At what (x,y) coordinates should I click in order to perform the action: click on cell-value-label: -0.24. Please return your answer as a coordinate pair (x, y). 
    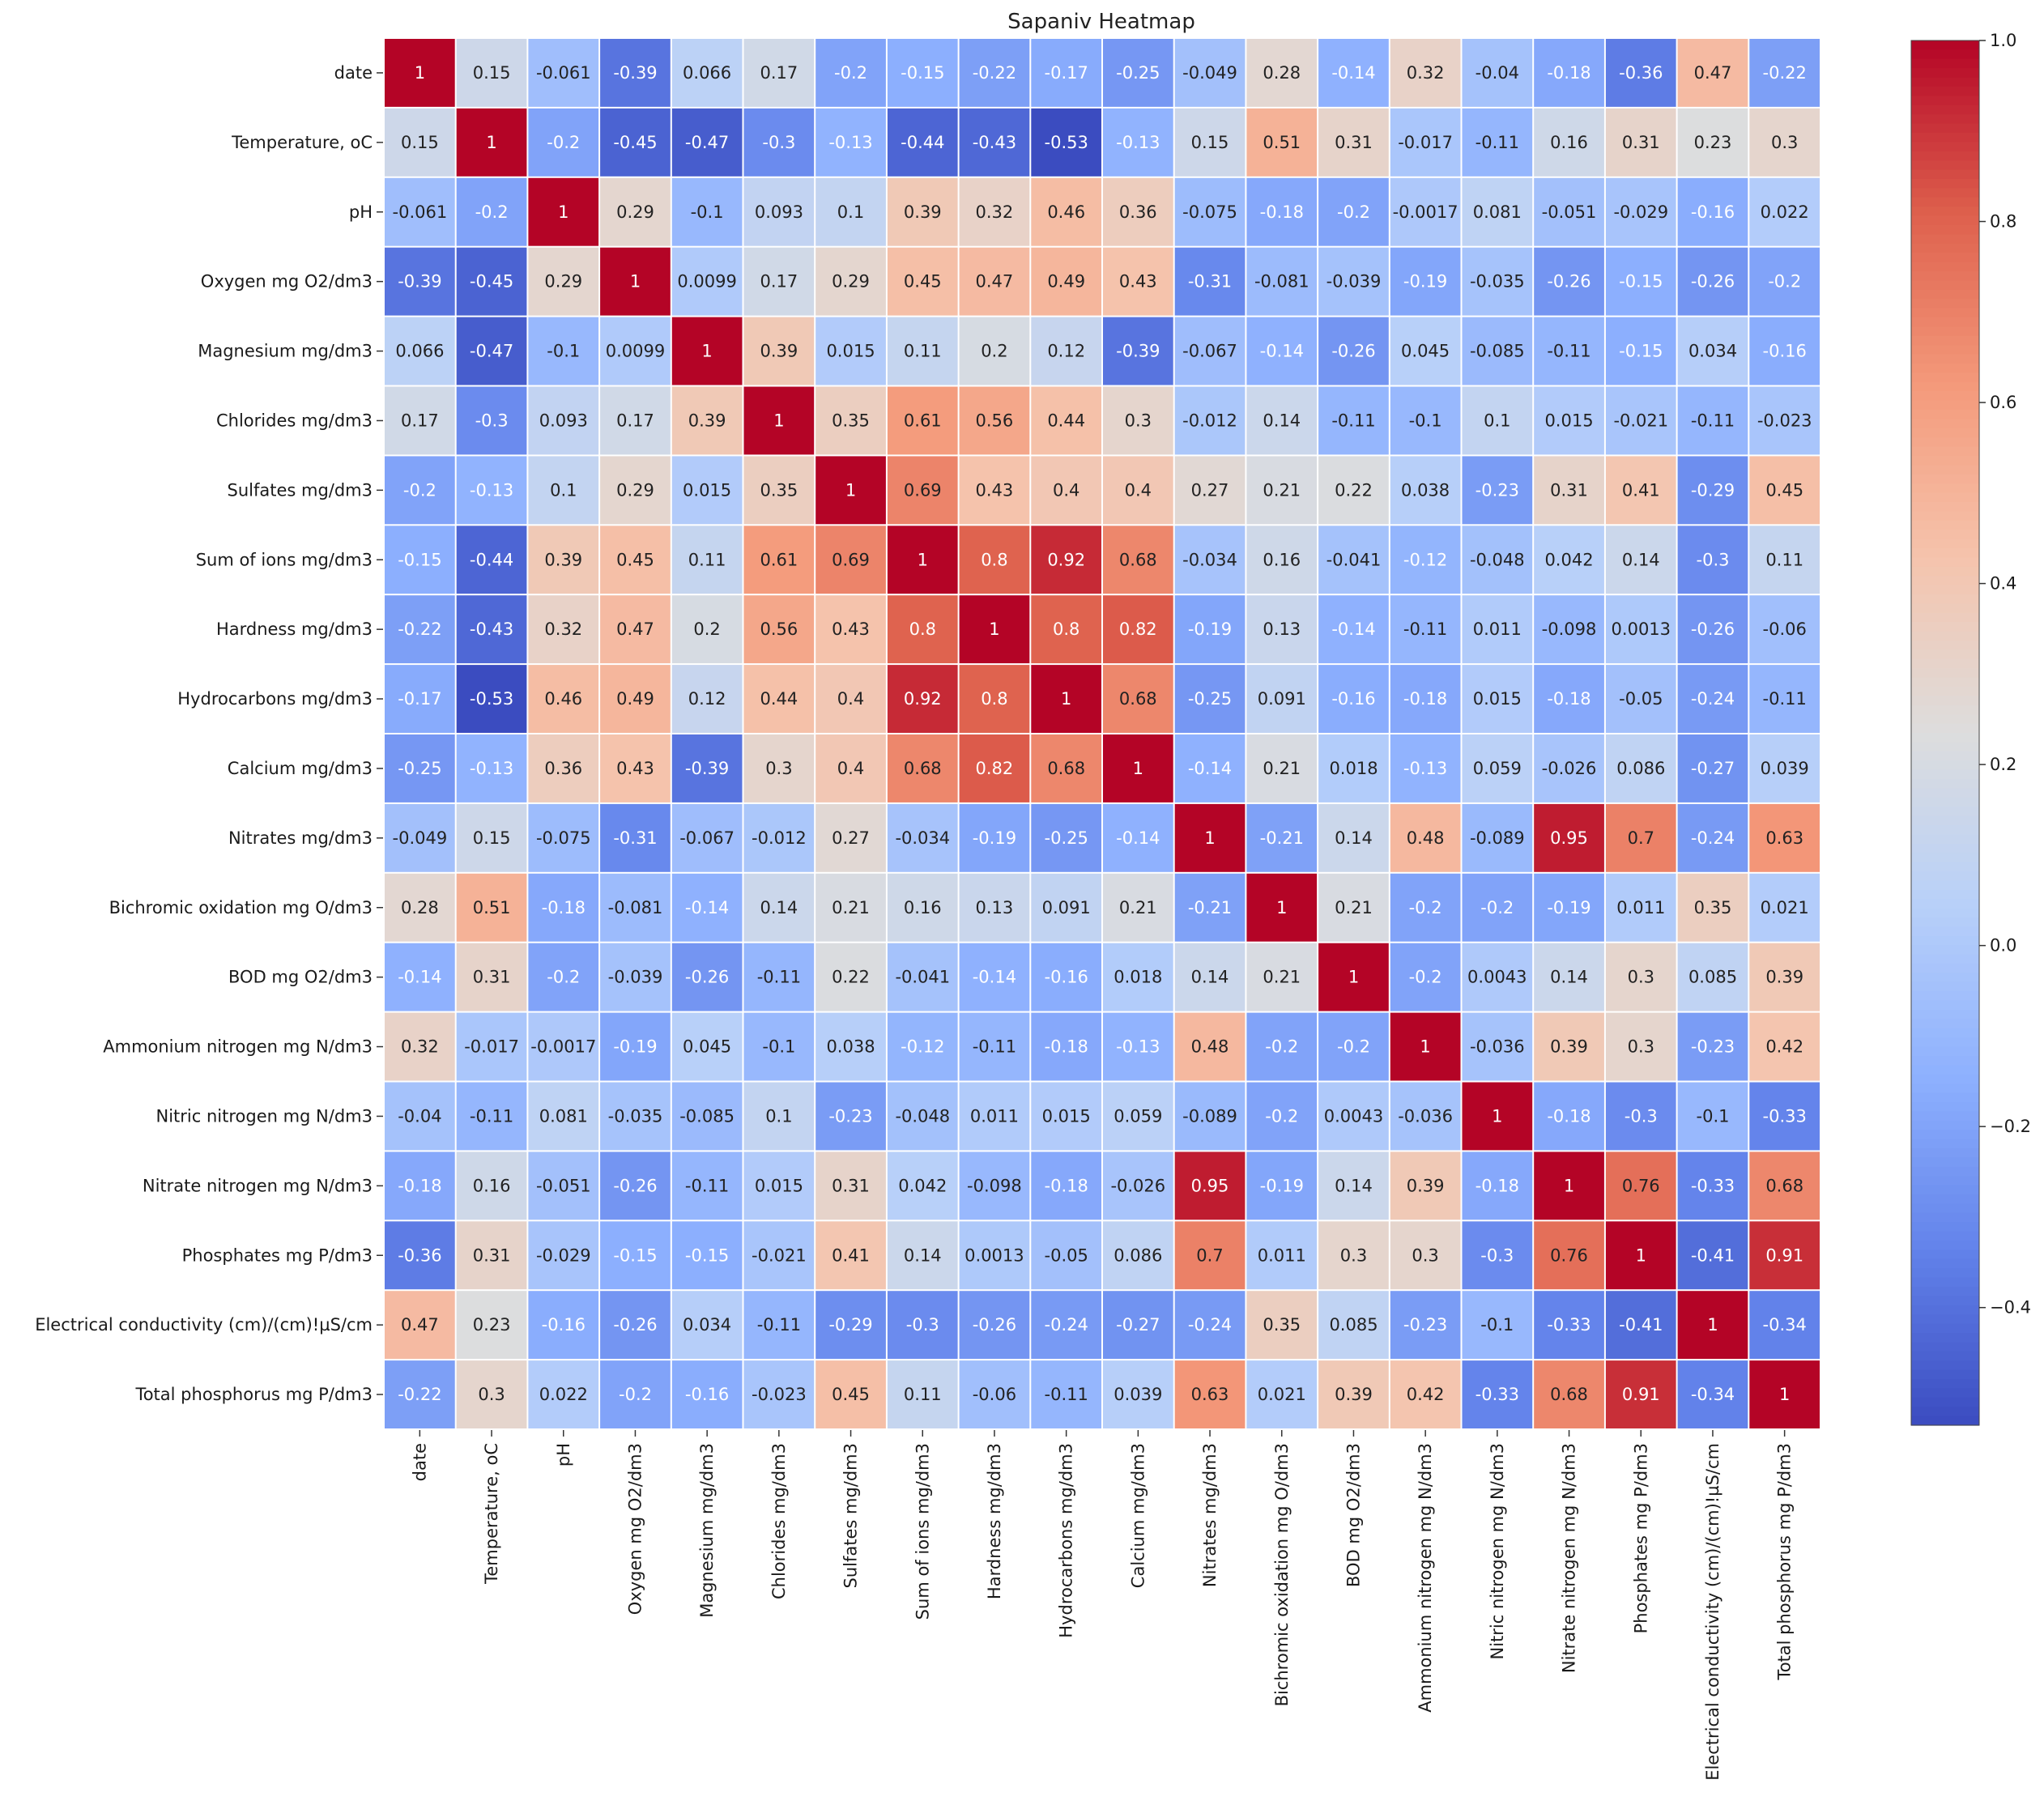
    Looking at the image, I should click on (1713, 838).